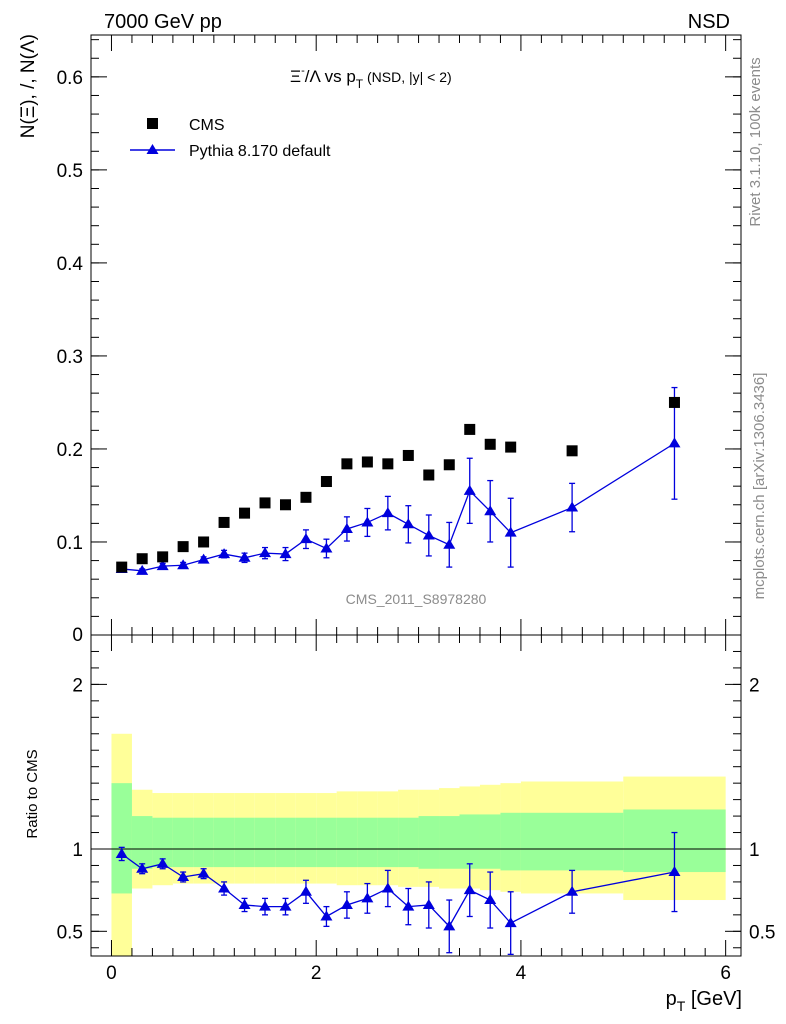  Describe the element at coordinates (398, 507) in the screenshot. I see `pythia-line` at that location.